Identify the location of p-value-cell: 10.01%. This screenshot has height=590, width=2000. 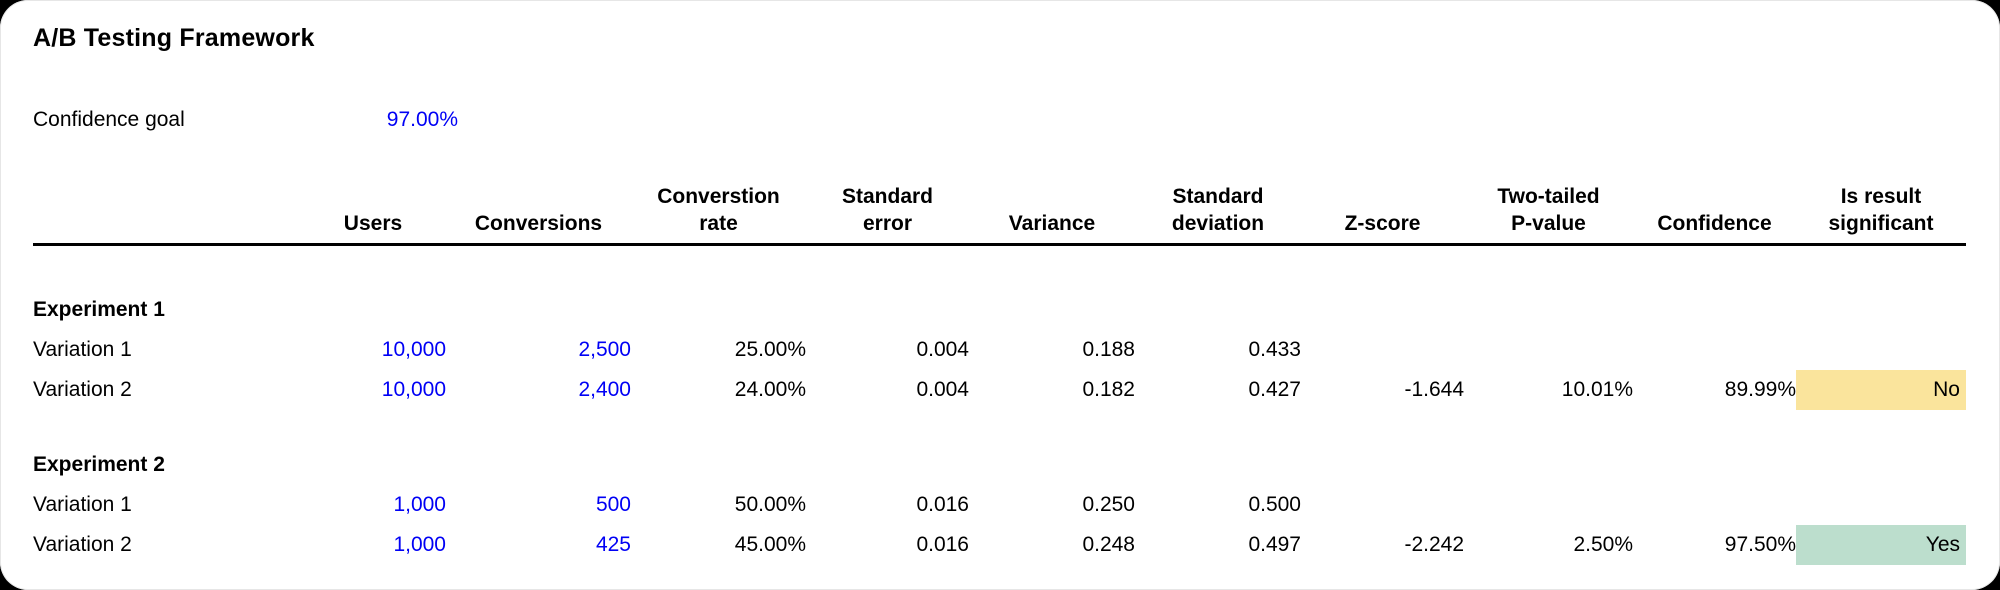
(1597, 389).